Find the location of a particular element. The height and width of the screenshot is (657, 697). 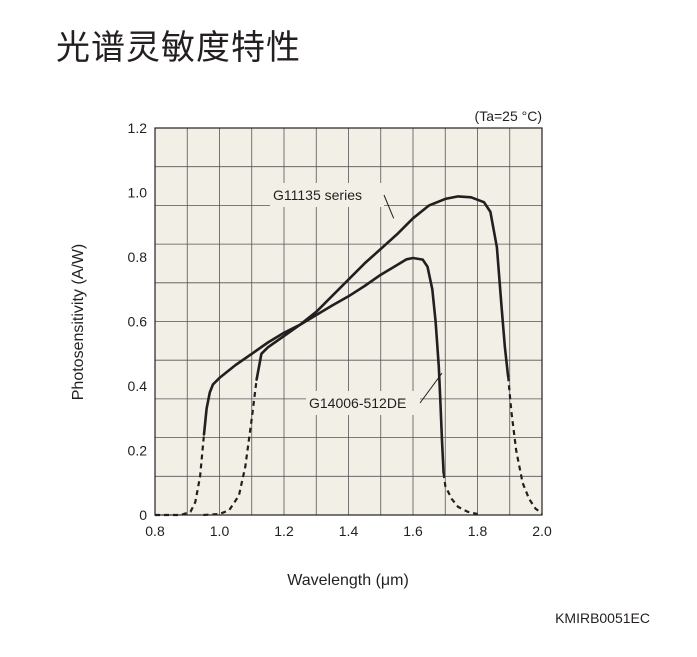

x-tick-label: 1.0 is located at coordinates (220, 531).